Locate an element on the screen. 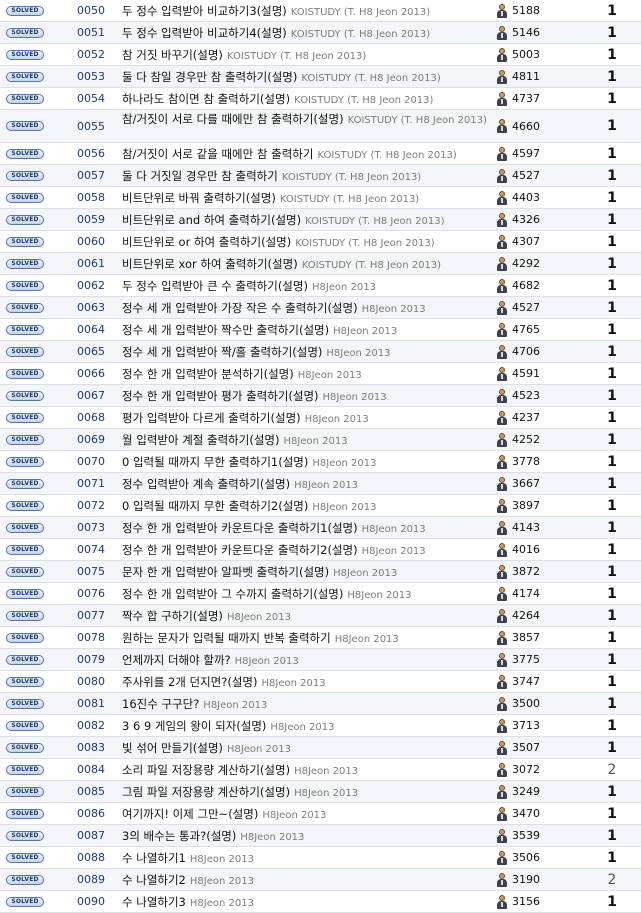 Image resolution: width=641 pixels, height=913 pixels. problem-title-cell: 평가 입력받아 다르게 출력하기(설명) H8Jeon 2013 is located at coordinates (308, 417).